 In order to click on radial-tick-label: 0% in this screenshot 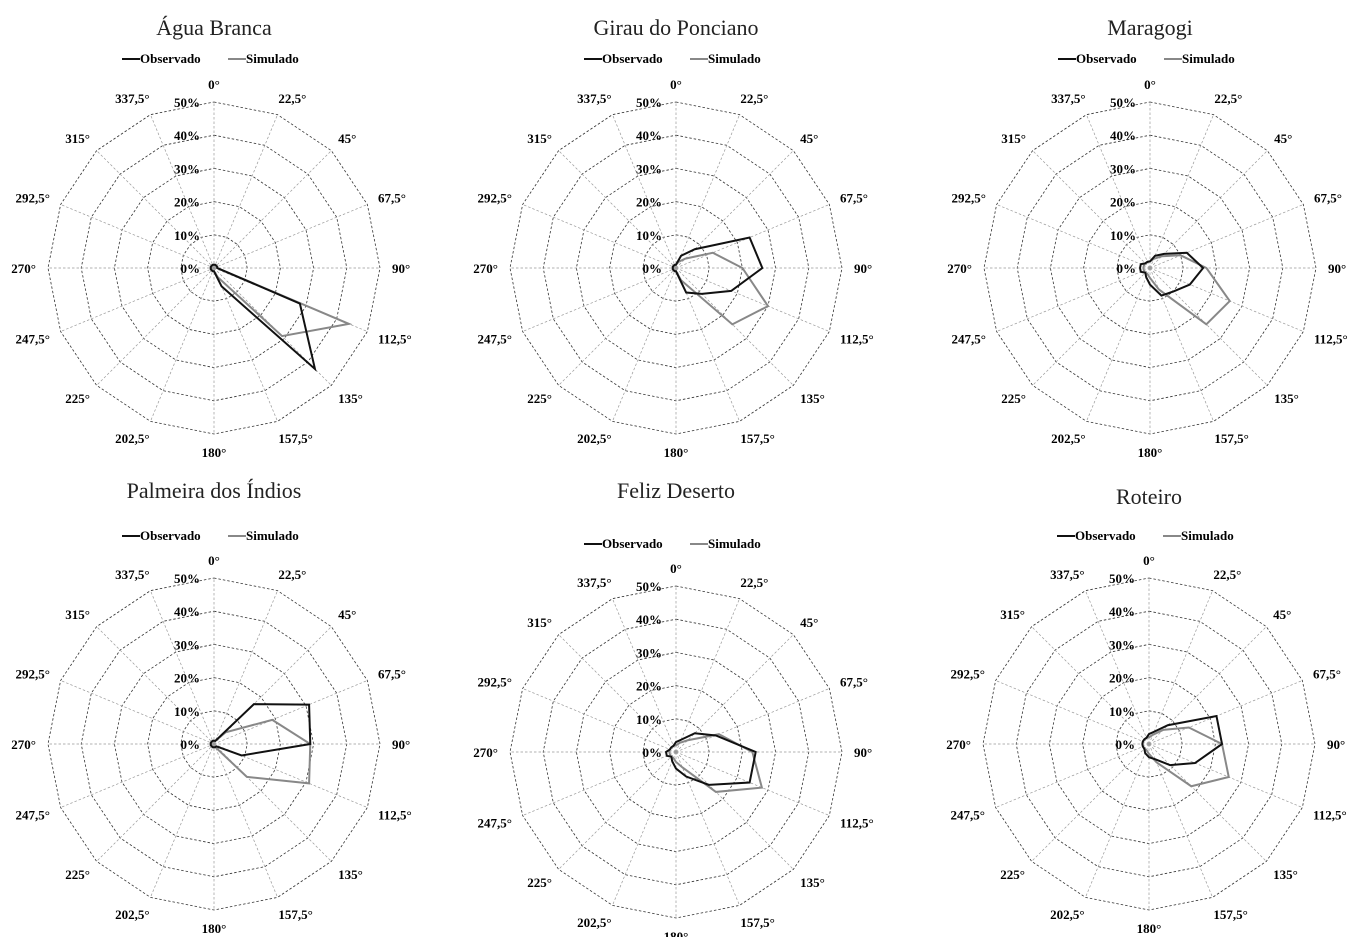, I will do `click(191, 744)`.